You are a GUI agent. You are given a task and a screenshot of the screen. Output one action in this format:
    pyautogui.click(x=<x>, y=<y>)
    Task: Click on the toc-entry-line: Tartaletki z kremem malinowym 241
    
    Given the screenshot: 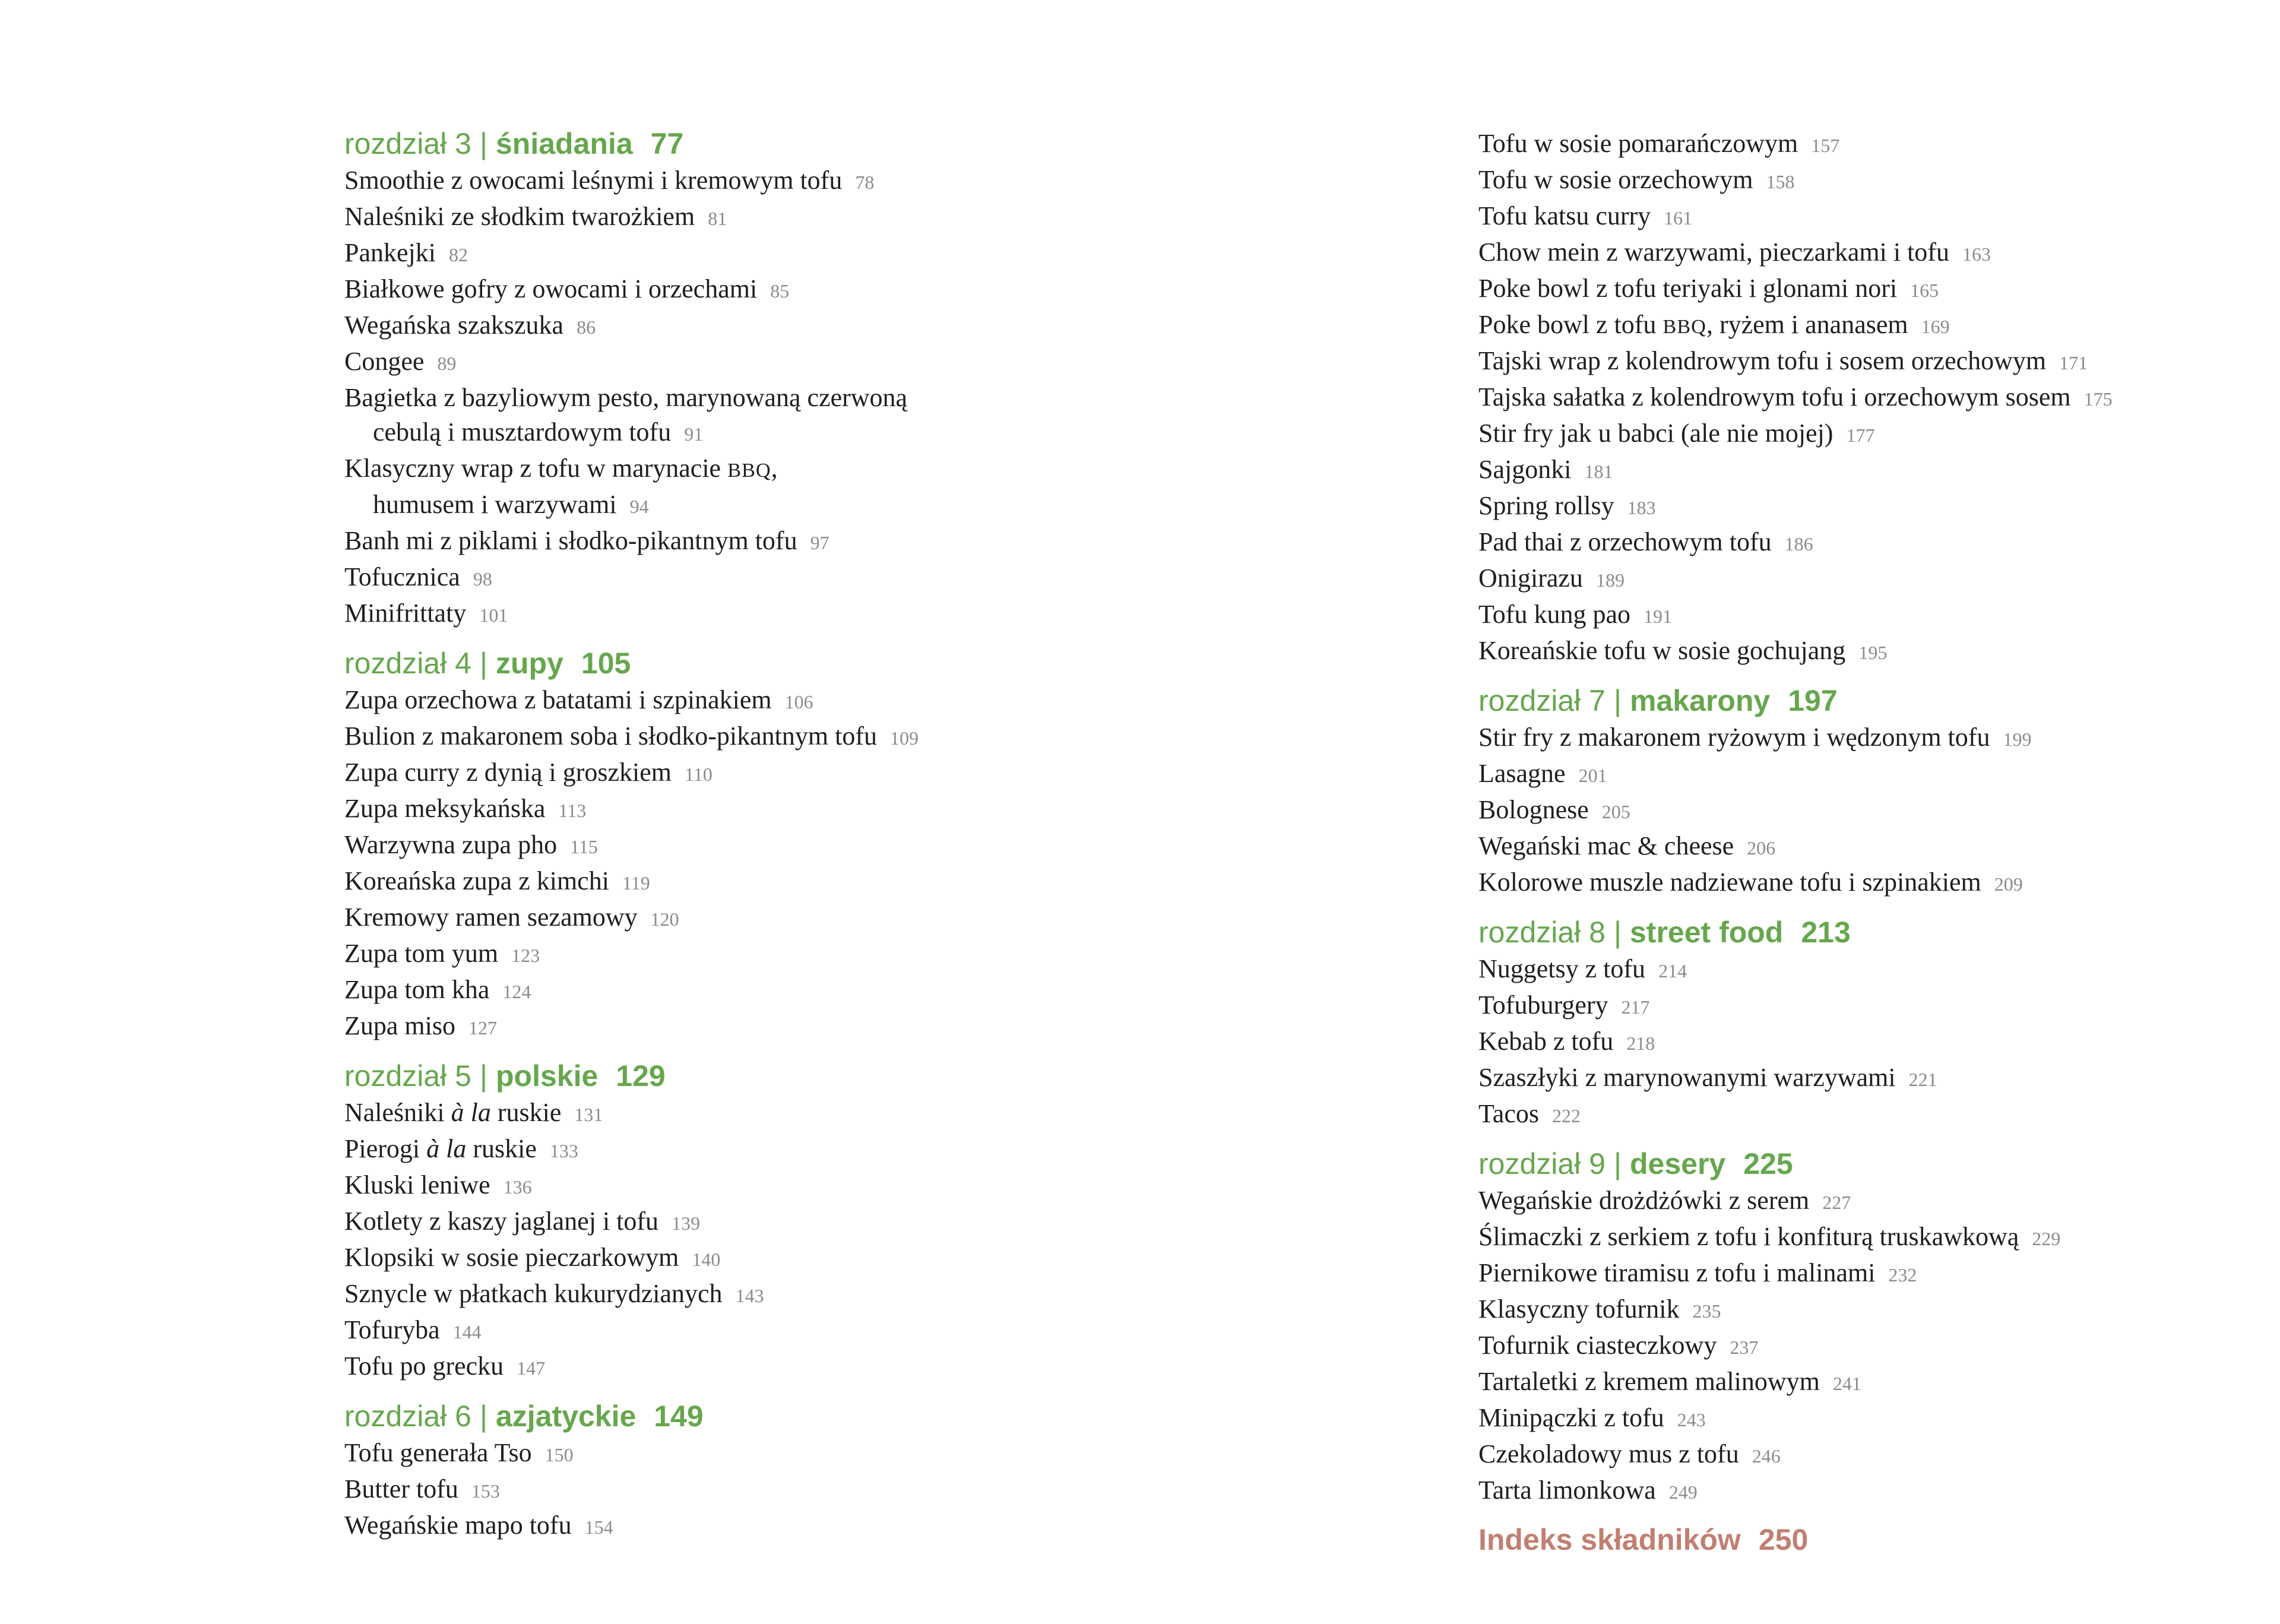 What is the action you would take?
    pyautogui.click(x=1877, y=1383)
    